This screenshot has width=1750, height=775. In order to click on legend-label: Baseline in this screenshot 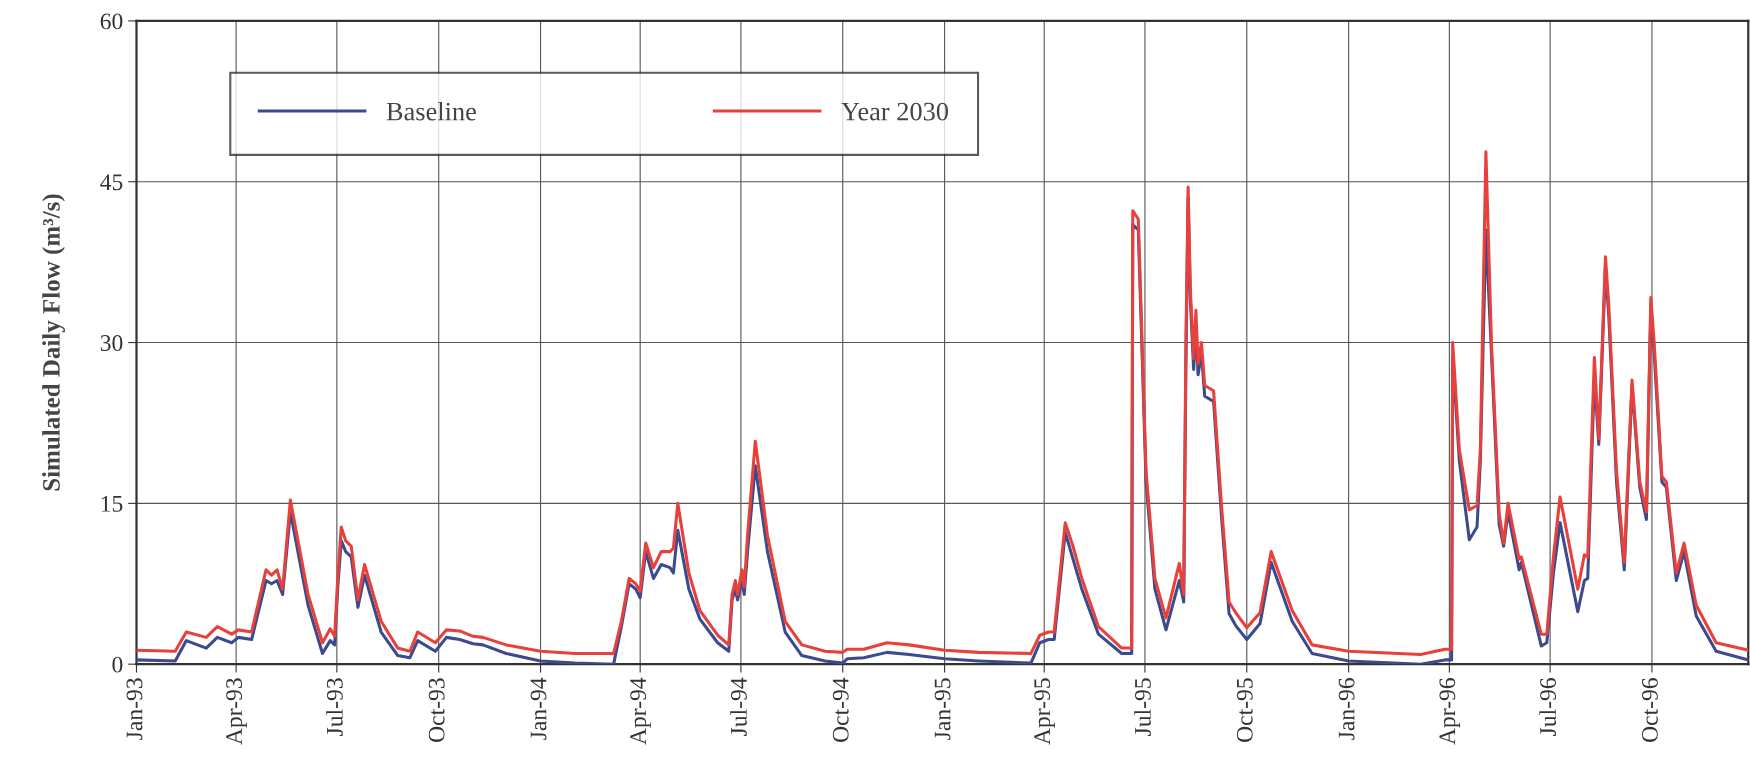, I will do `click(431, 111)`.